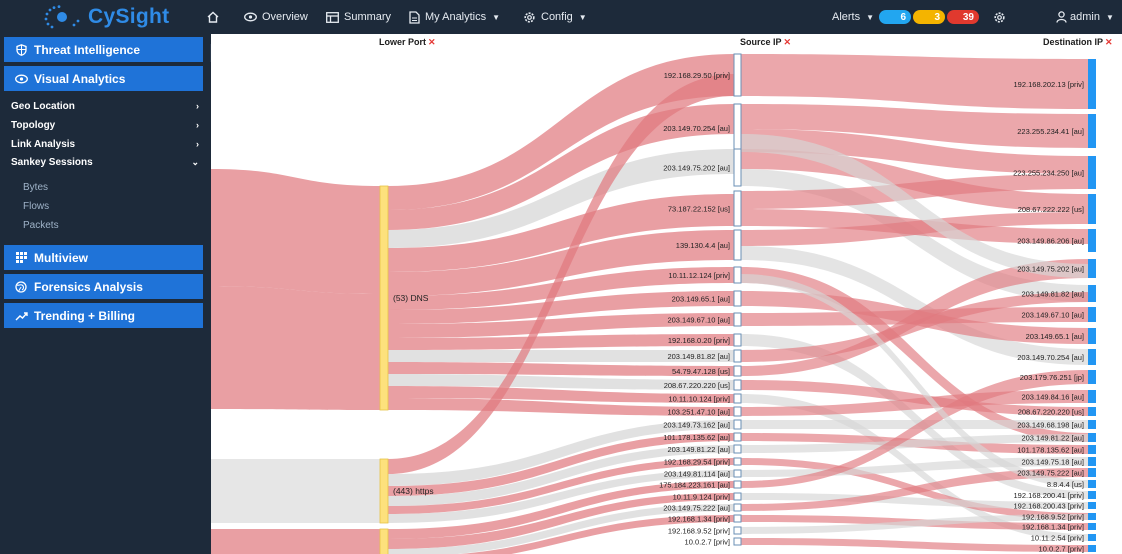 This screenshot has width=1122, height=554. Describe the element at coordinates (555, 17) in the screenshot. I see `nav-config: Config ▼` at that location.